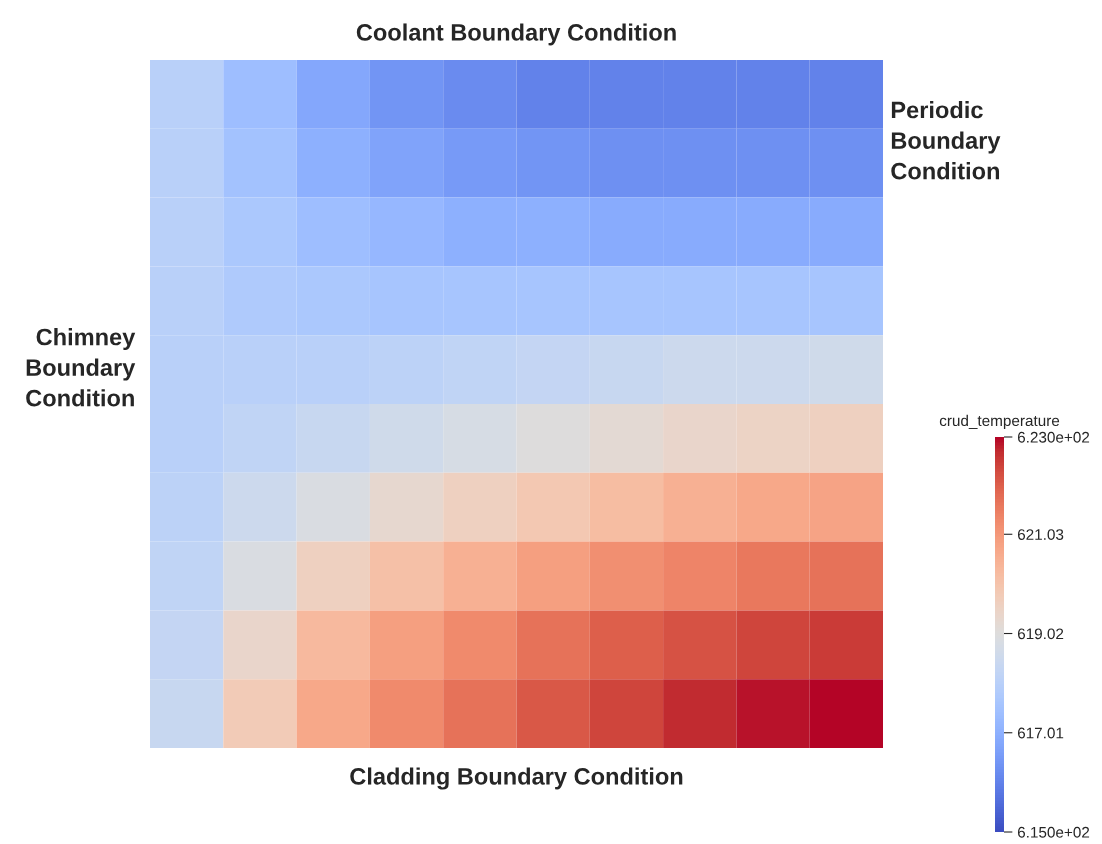 The height and width of the screenshot is (844, 1102). I want to click on color-bar-label: 6.230e+02, so click(1053, 437).